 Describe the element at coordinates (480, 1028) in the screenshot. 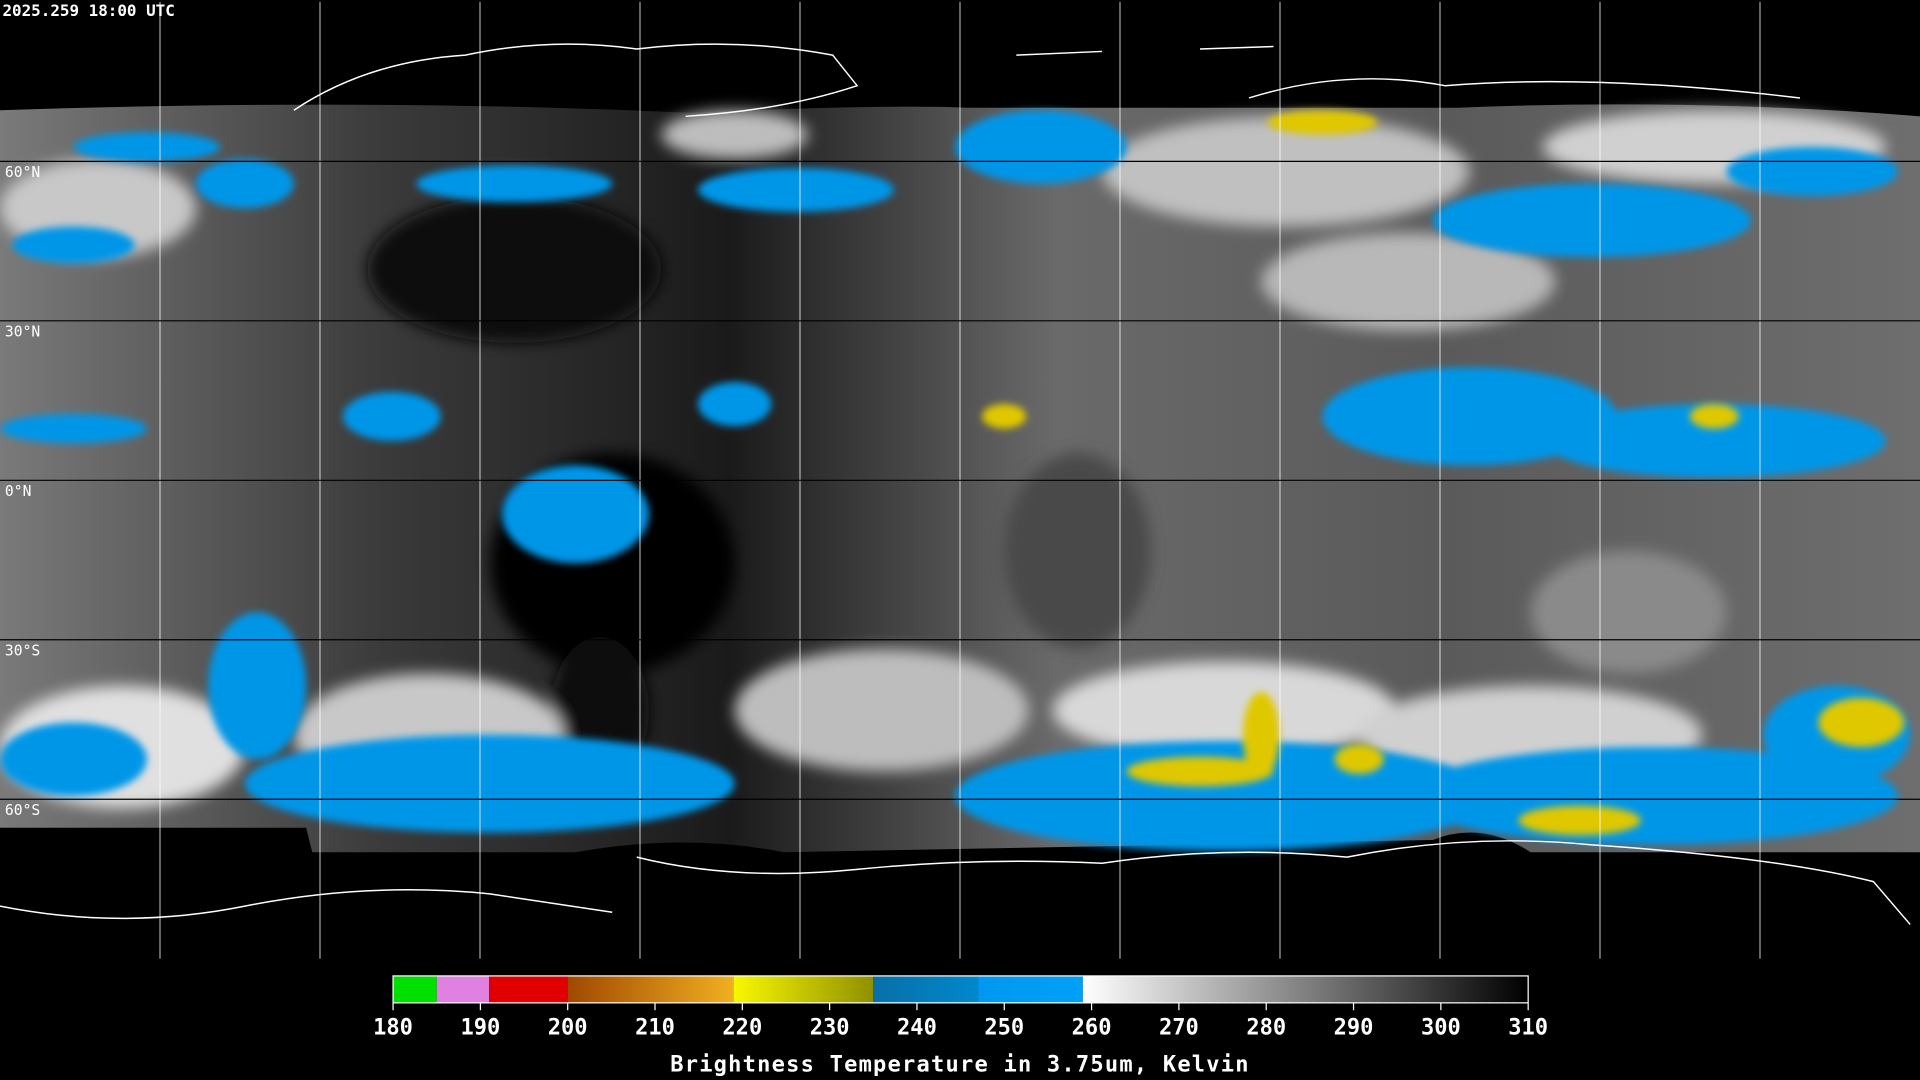

I see `colorbar-tick-label: 190` at that location.